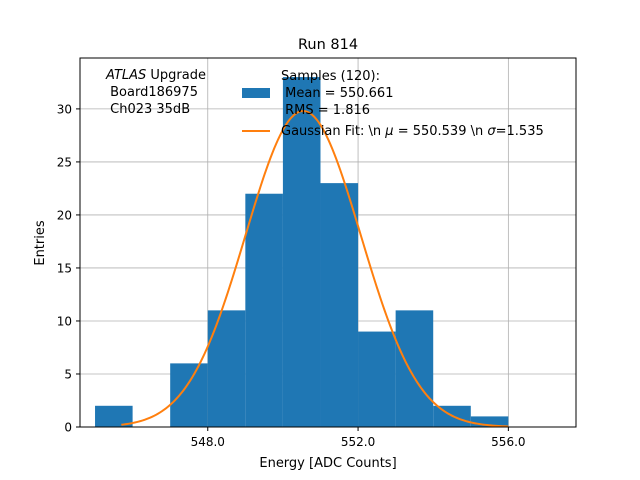 The height and width of the screenshot is (480, 640). I want to click on y-tick-label: 30, so click(64, 109).